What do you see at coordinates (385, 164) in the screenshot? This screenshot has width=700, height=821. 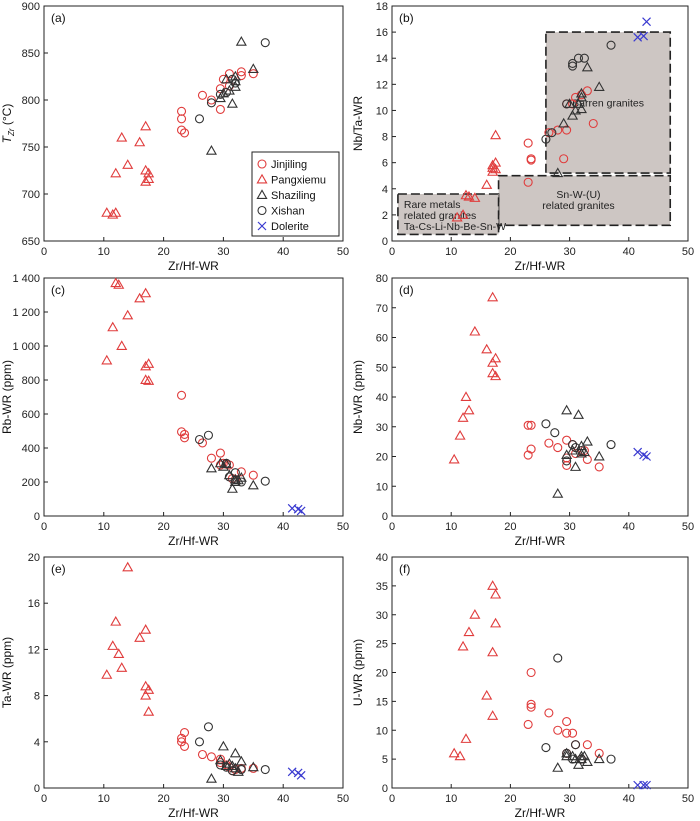 I see `y-tick-label: 6` at bounding box center [385, 164].